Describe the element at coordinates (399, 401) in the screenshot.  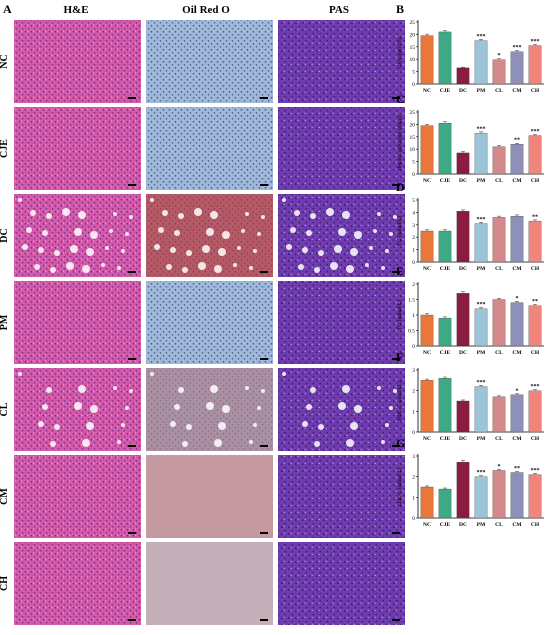
I see `y-axis-label: HDL-C (mmol/L)` at that location.